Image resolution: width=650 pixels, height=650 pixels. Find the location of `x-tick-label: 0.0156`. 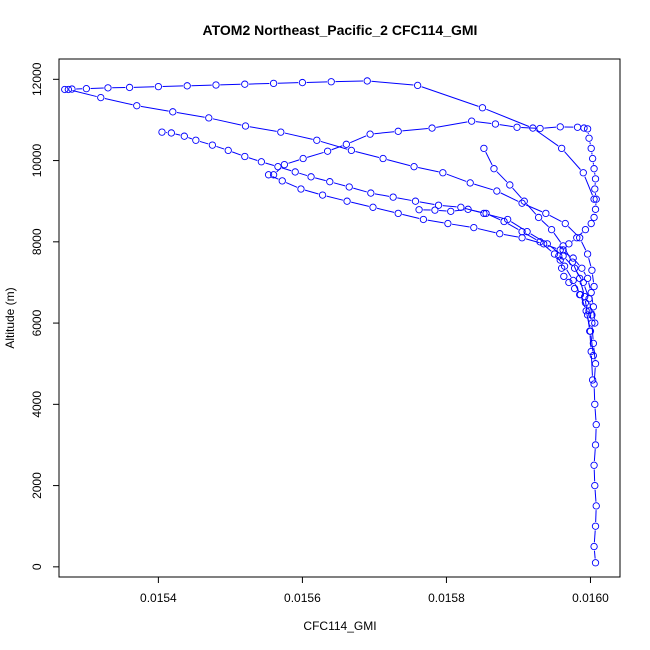

x-tick-label: 0.0156 is located at coordinates (302, 598).